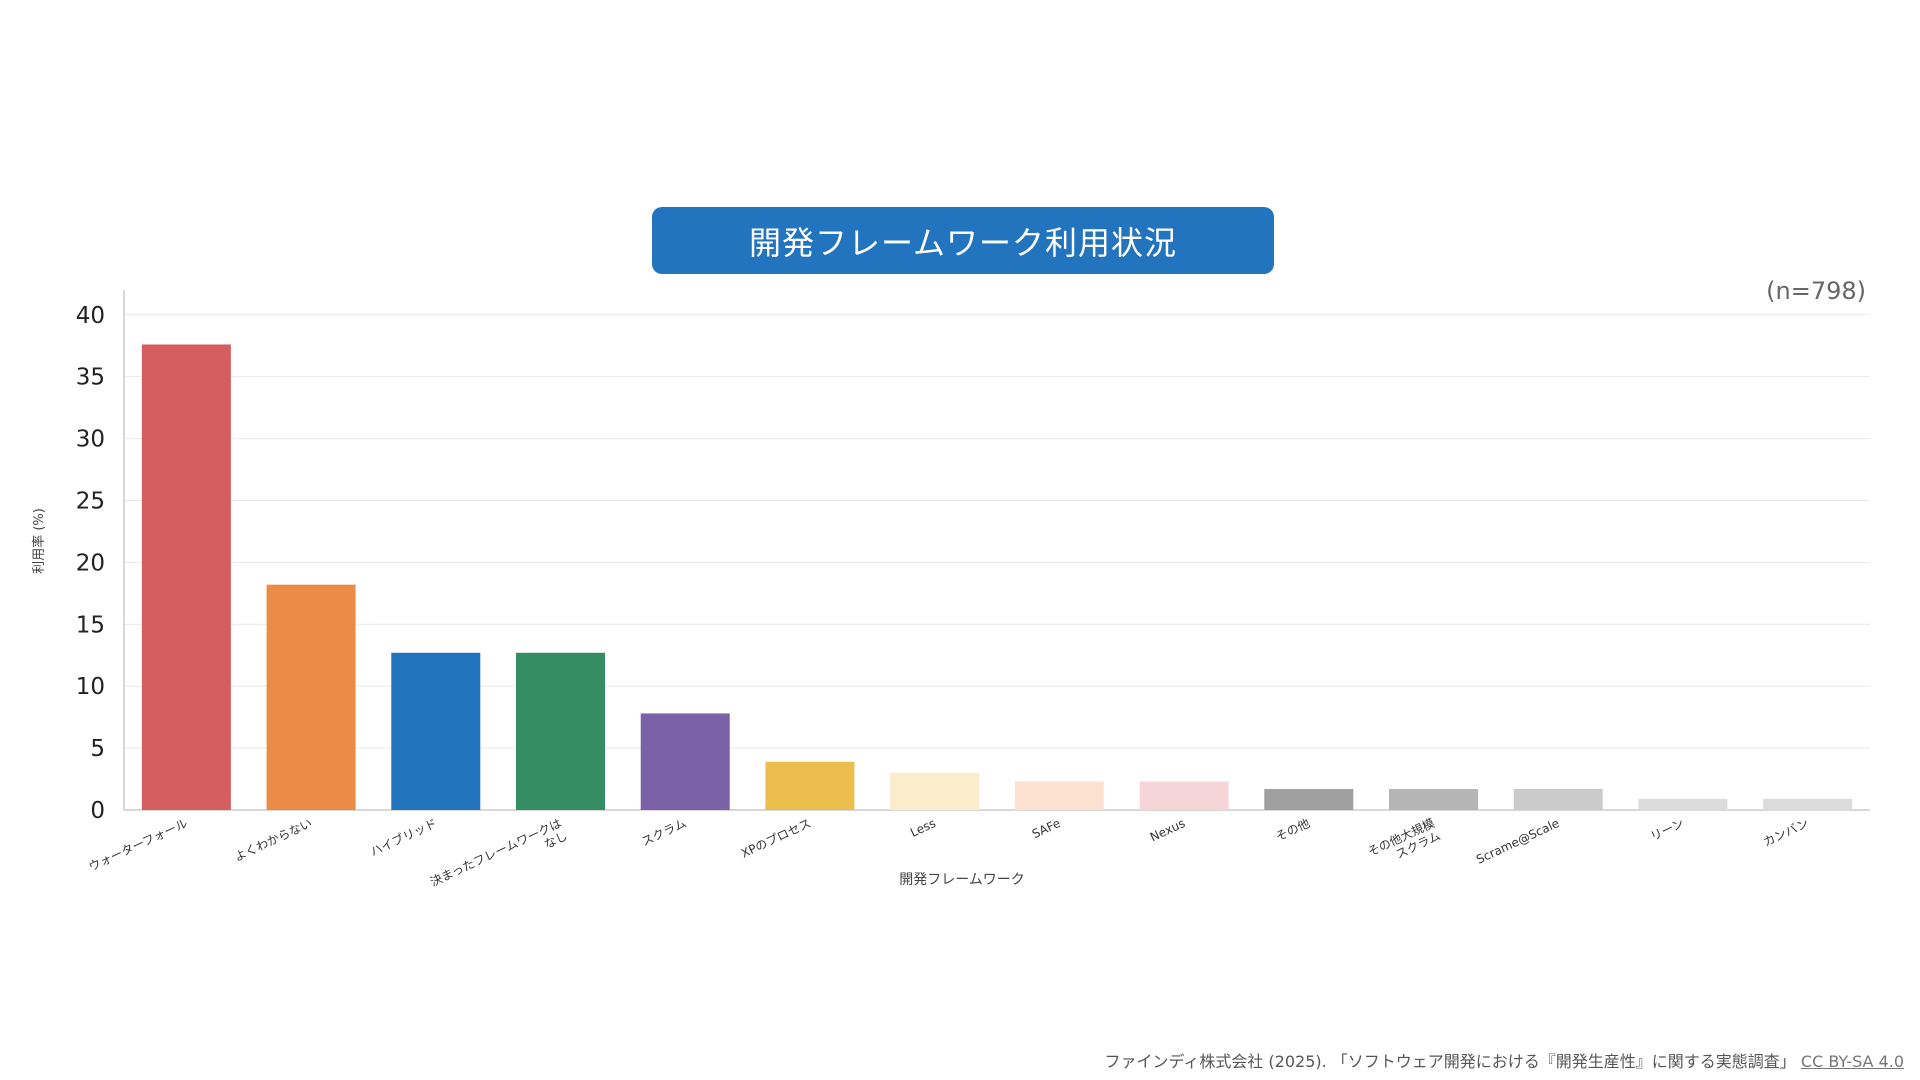  I want to click on x-tick-label: その他大規模スクラム, so click(1404, 843).